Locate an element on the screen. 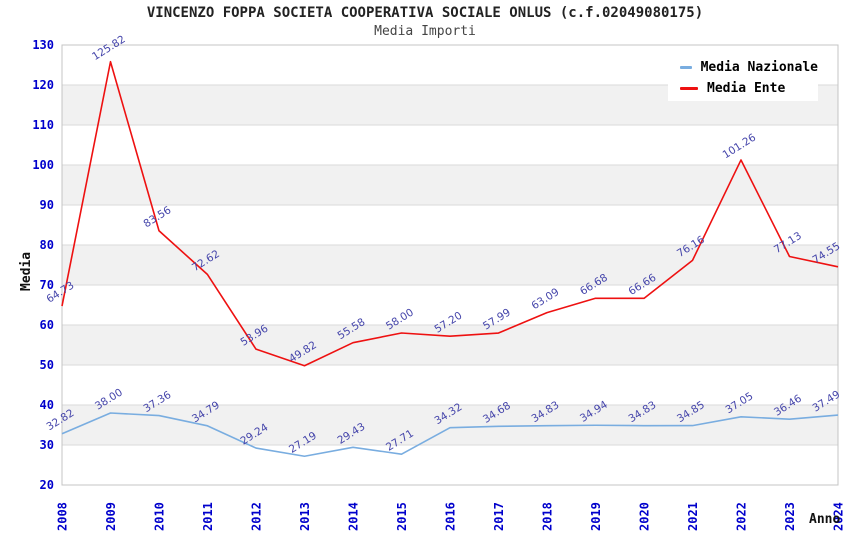 The image size is (850, 550). x-tick-label: 2017 is located at coordinates (499, 516).